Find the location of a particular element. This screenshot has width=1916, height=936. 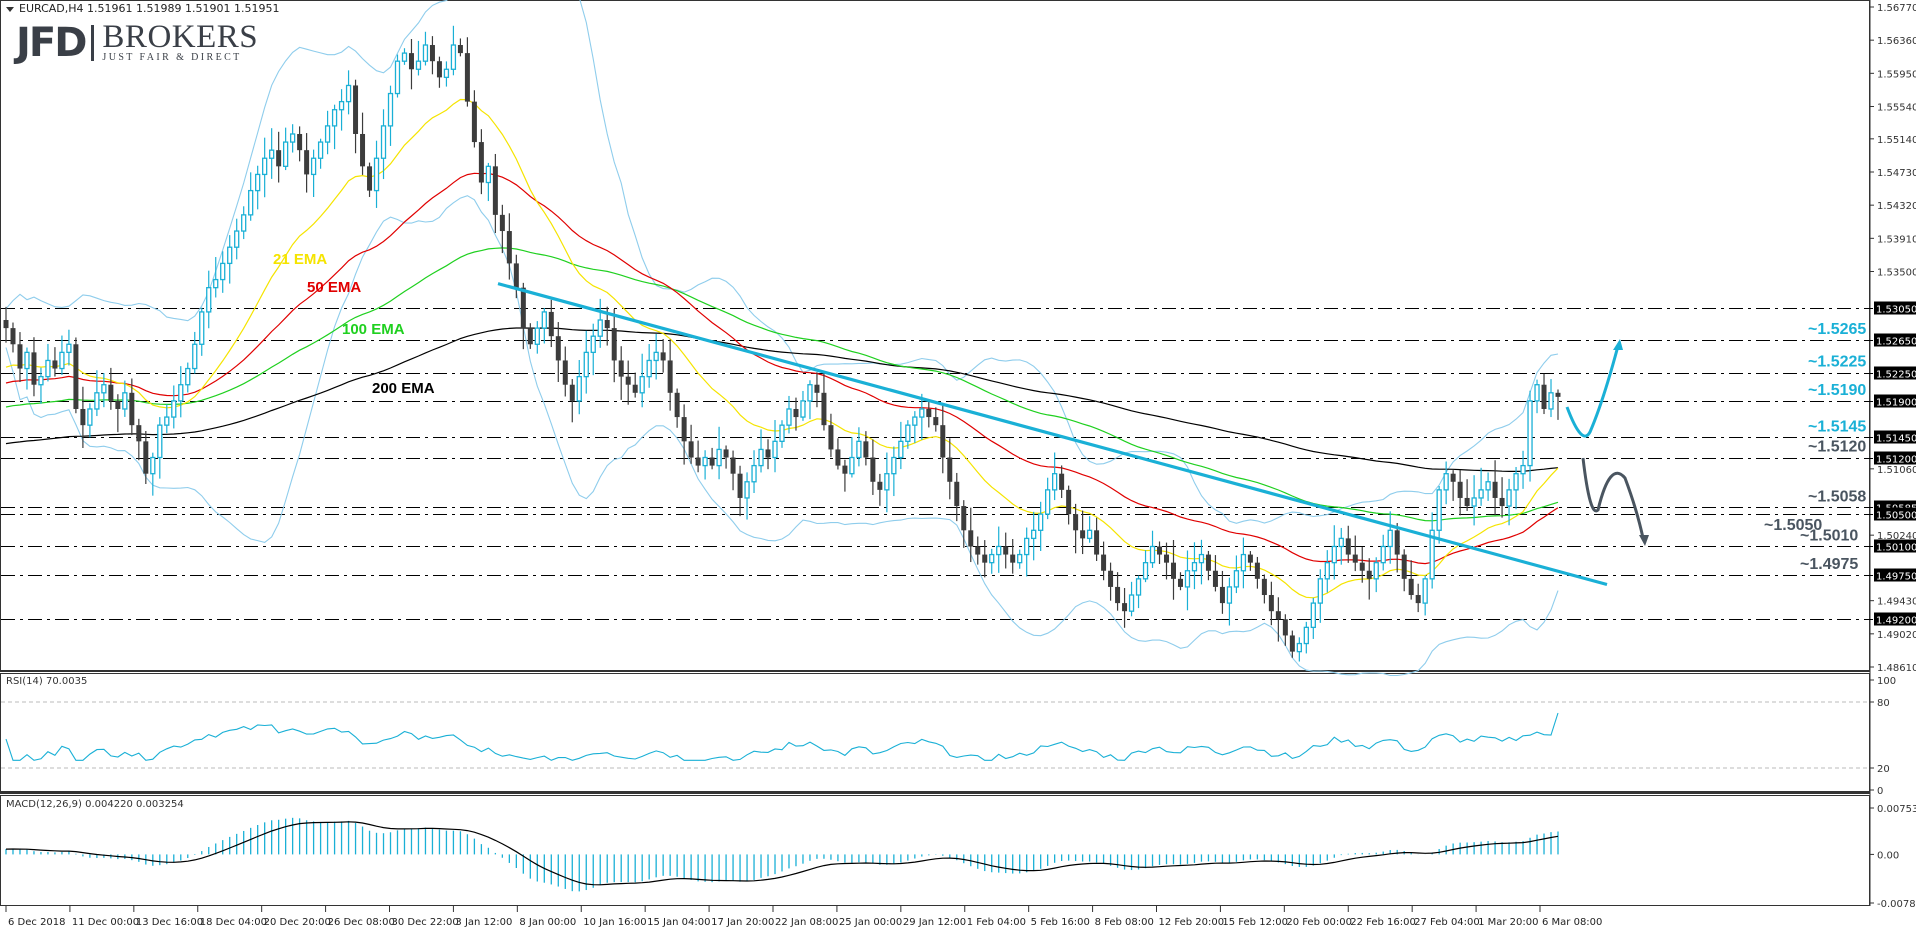

macd-tick-label: -0.007885 is located at coordinates (1896, 904).